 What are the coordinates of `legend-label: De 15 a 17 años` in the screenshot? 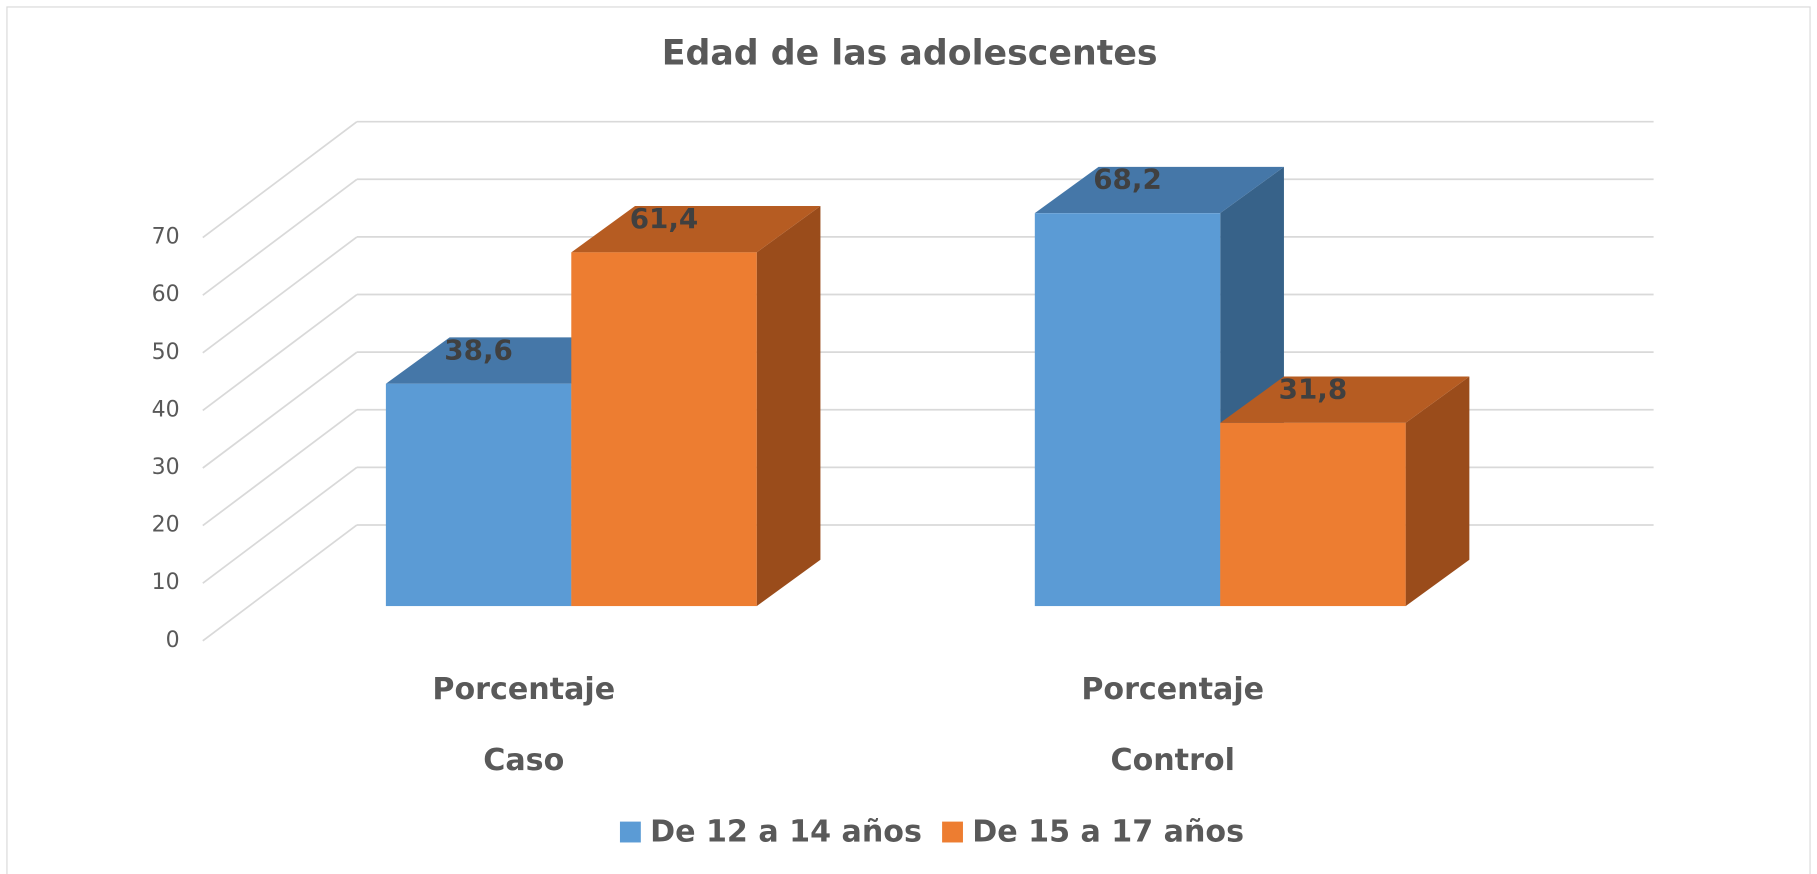 It's located at (1108, 832).